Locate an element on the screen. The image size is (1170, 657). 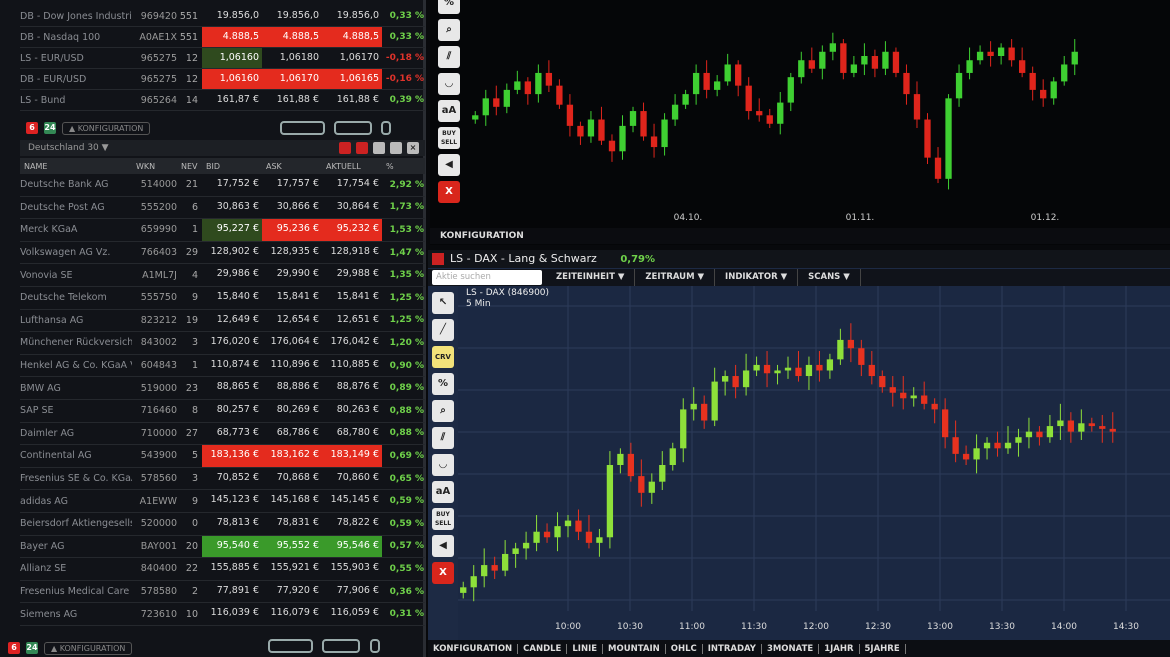
cell-ask: 29,990 € is located at coordinates (297, 274).